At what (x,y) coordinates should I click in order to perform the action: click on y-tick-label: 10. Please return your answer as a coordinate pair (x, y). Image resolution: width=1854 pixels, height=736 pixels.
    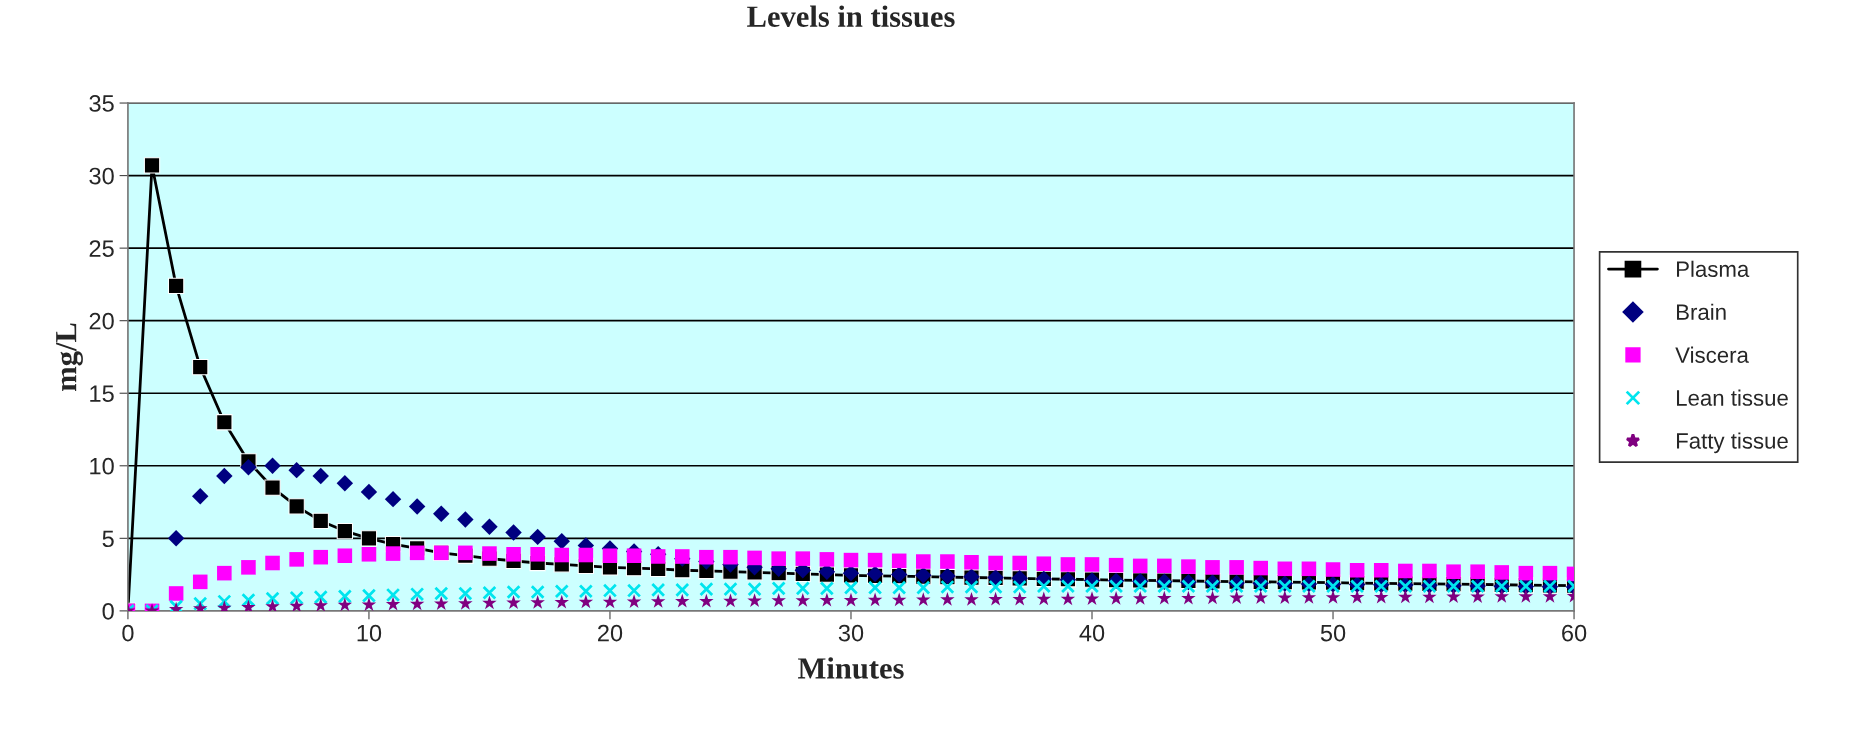
    Looking at the image, I should click on (102, 466).